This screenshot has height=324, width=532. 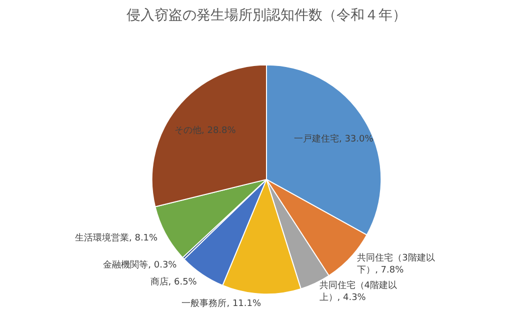 What do you see at coordinates (140, 264) in the screenshot?
I see `slice-label: 金融機関等, 0.3%` at bounding box center [140, 264].